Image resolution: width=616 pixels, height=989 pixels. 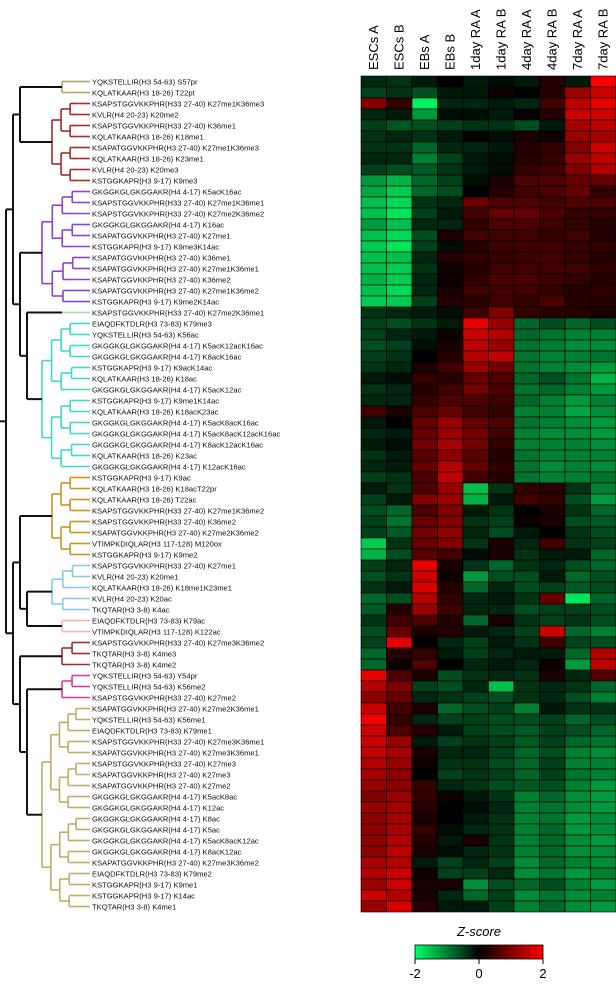 I want to click on row-label: GKGGKGLGKGGAKR(H4 4-17) K12ac, so click(x=158, y=807).